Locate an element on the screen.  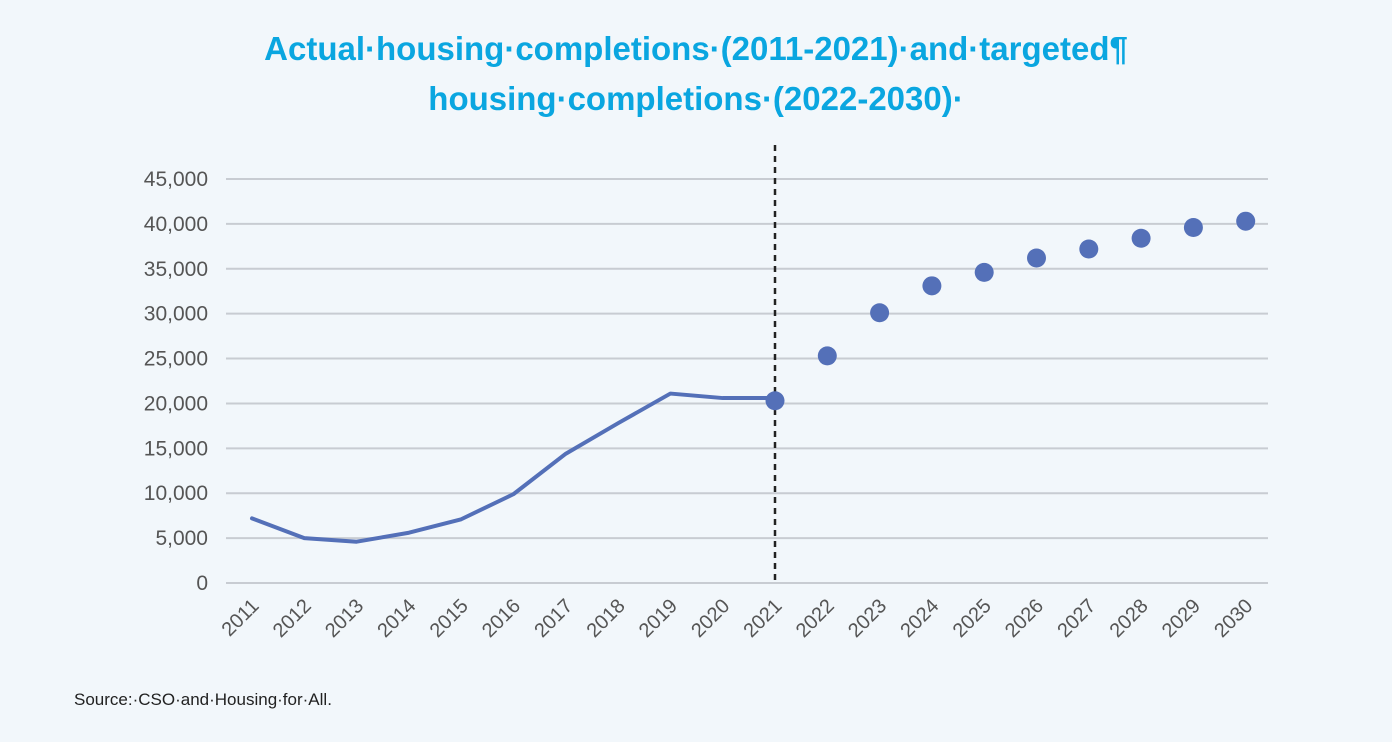
target-point-2028 is located at coordinates (1141, 238).